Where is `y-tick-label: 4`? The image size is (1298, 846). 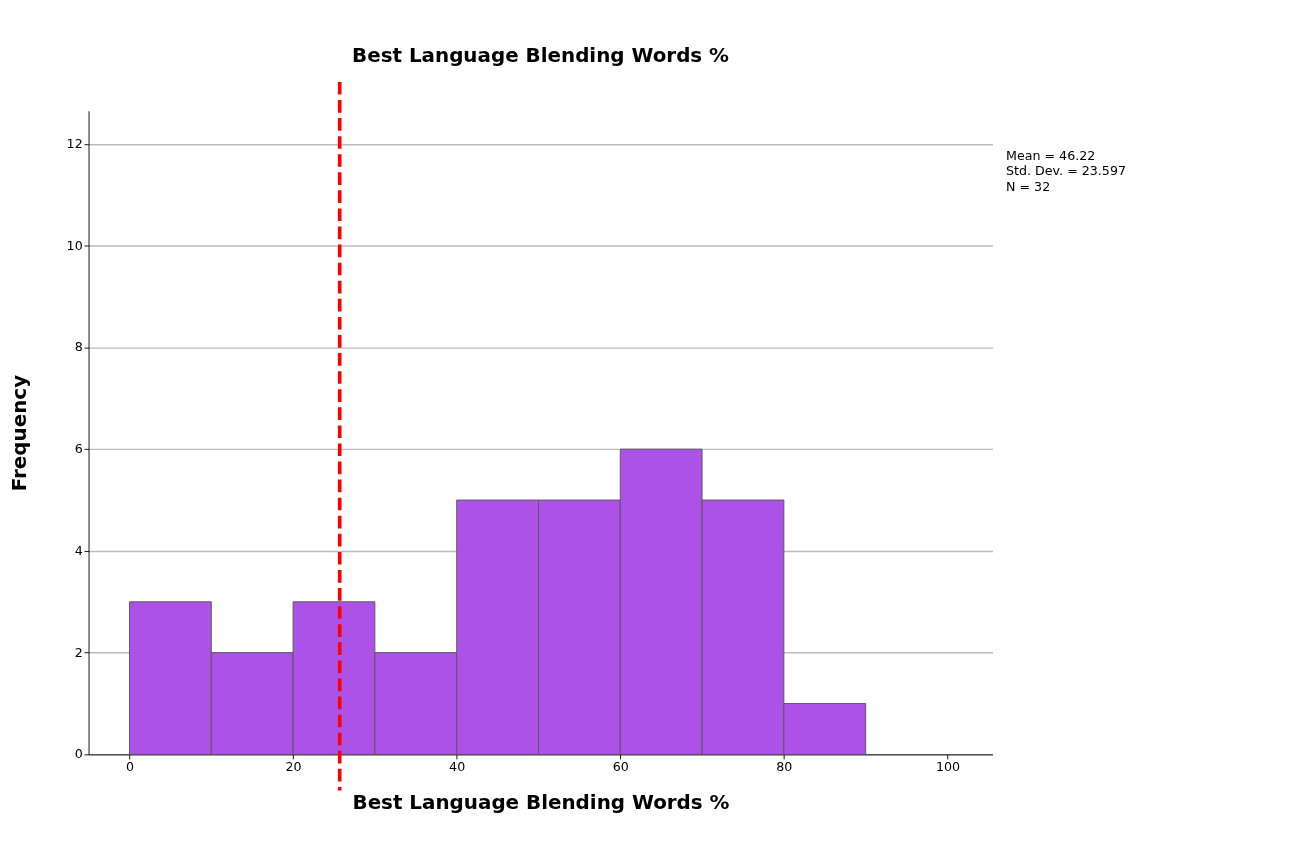 y-tick-label: 4 is located at coordinates (78, 550).